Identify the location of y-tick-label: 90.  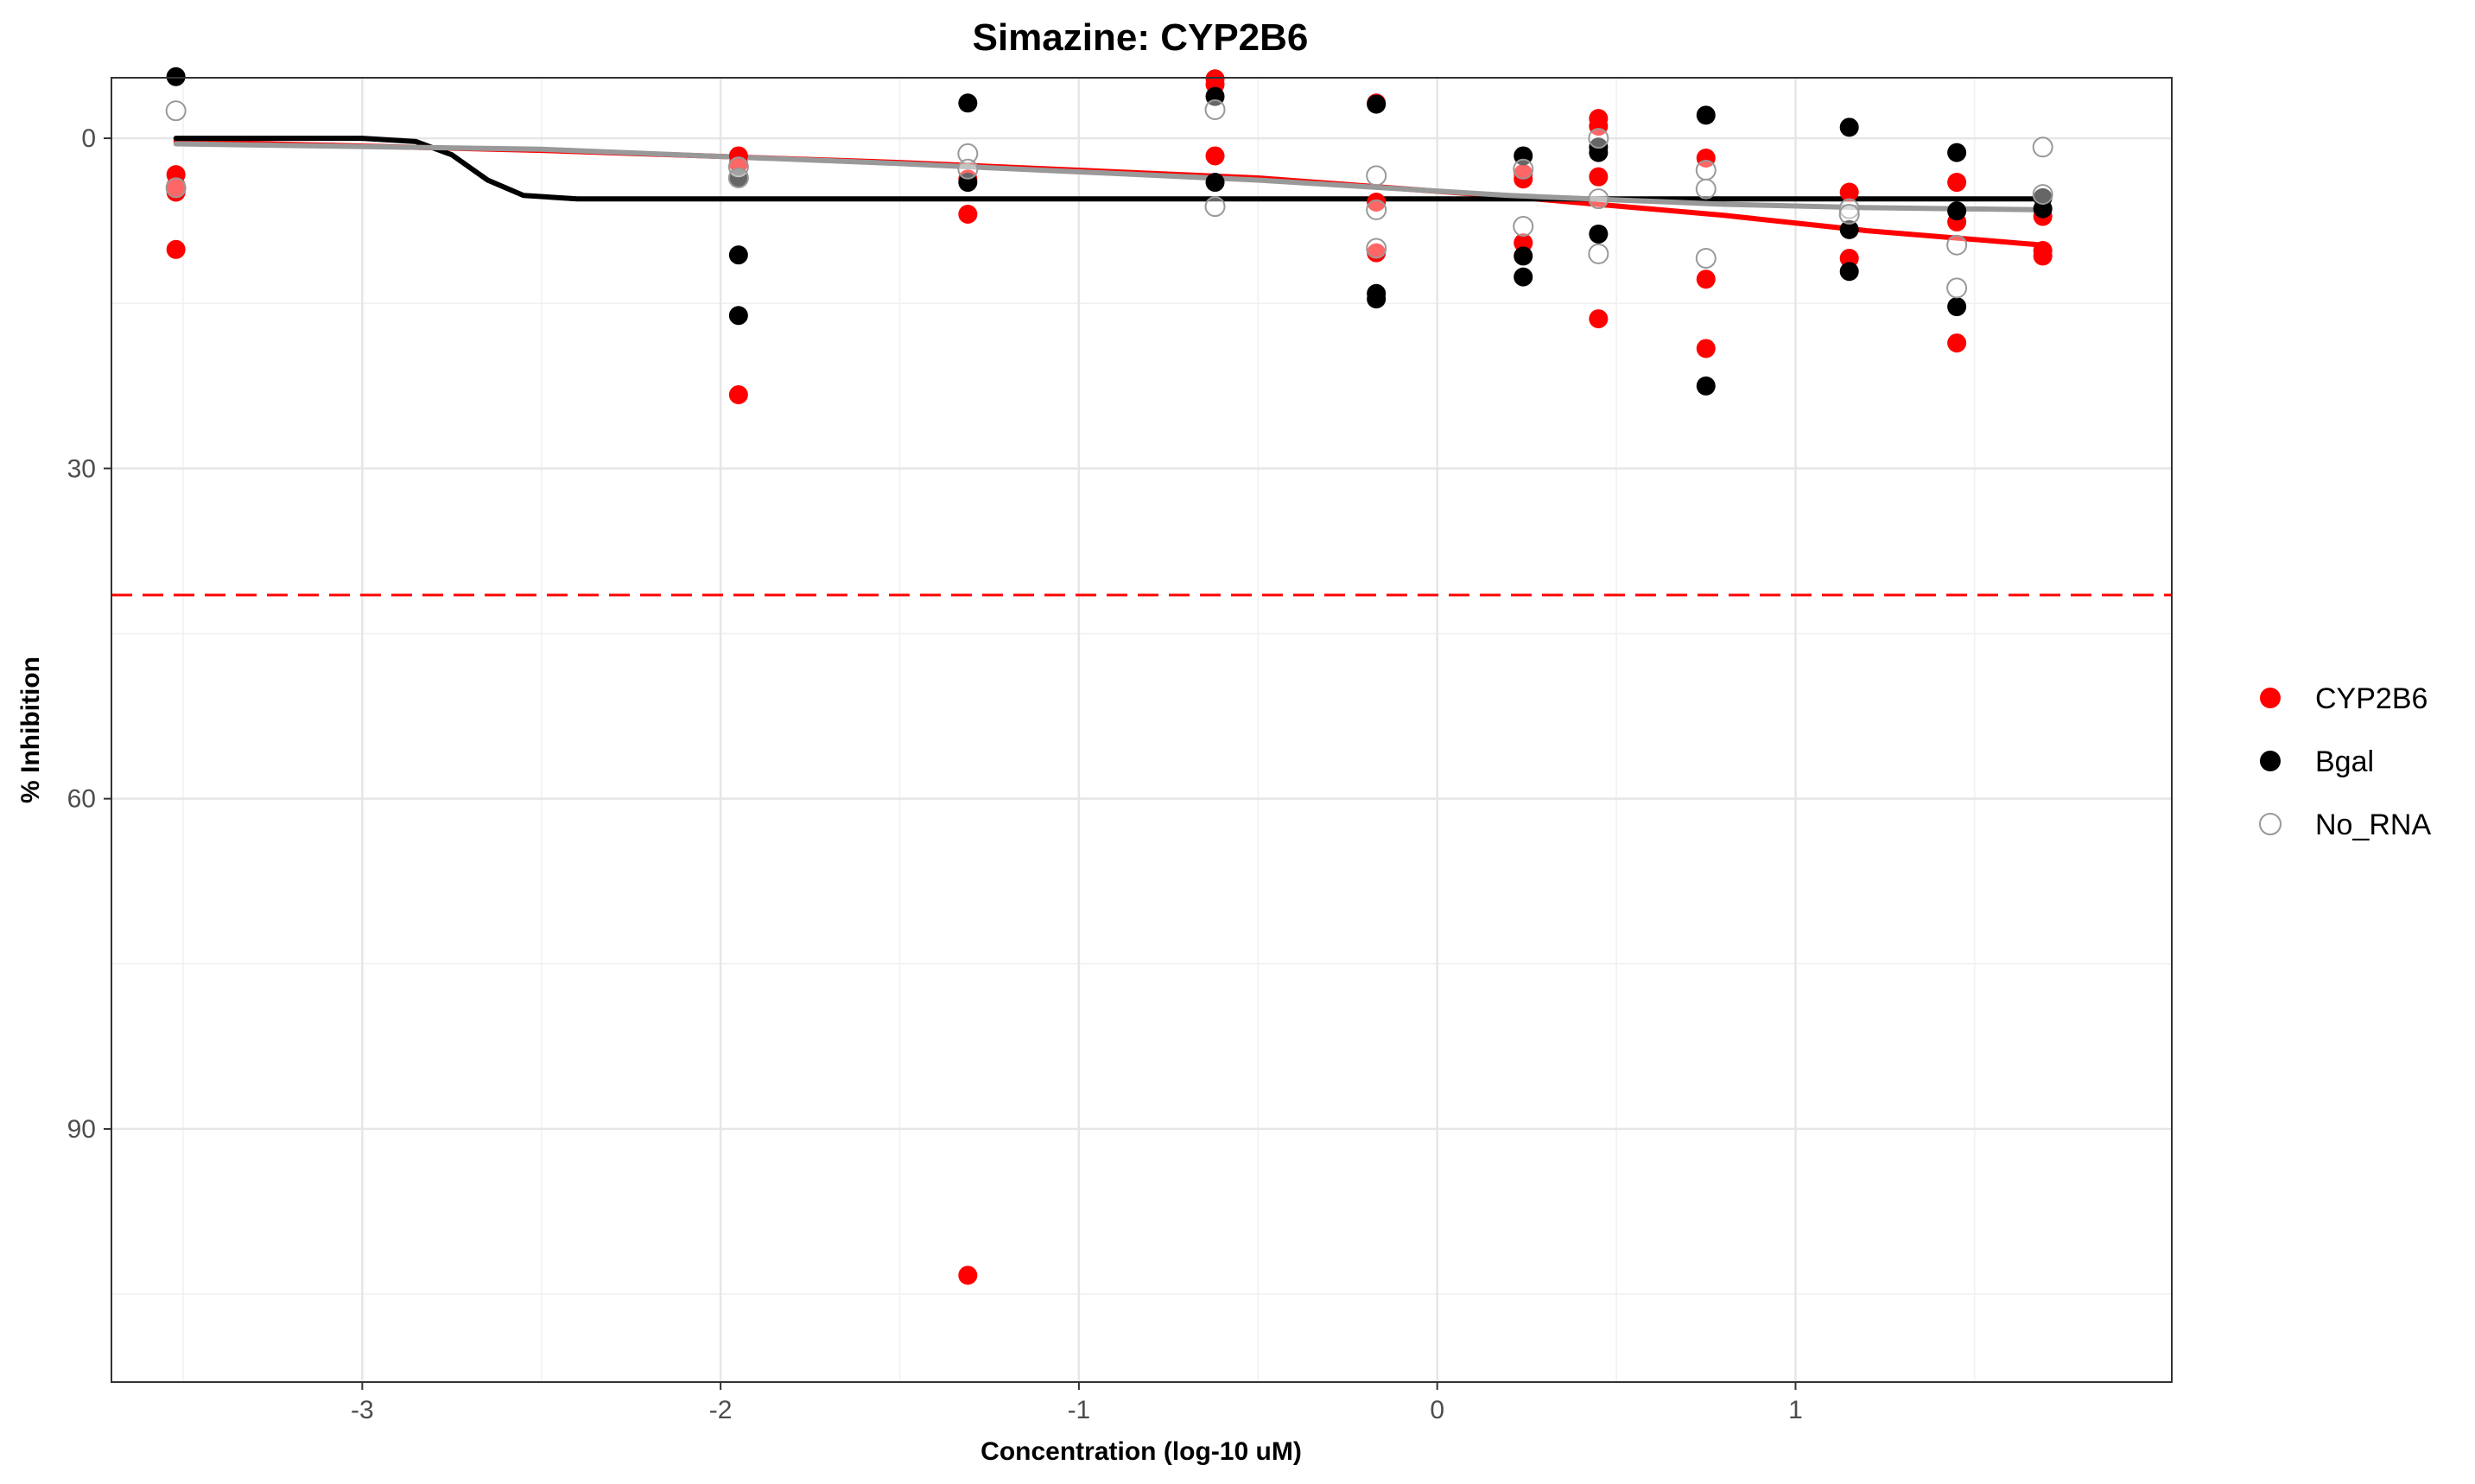
(81, 1129).